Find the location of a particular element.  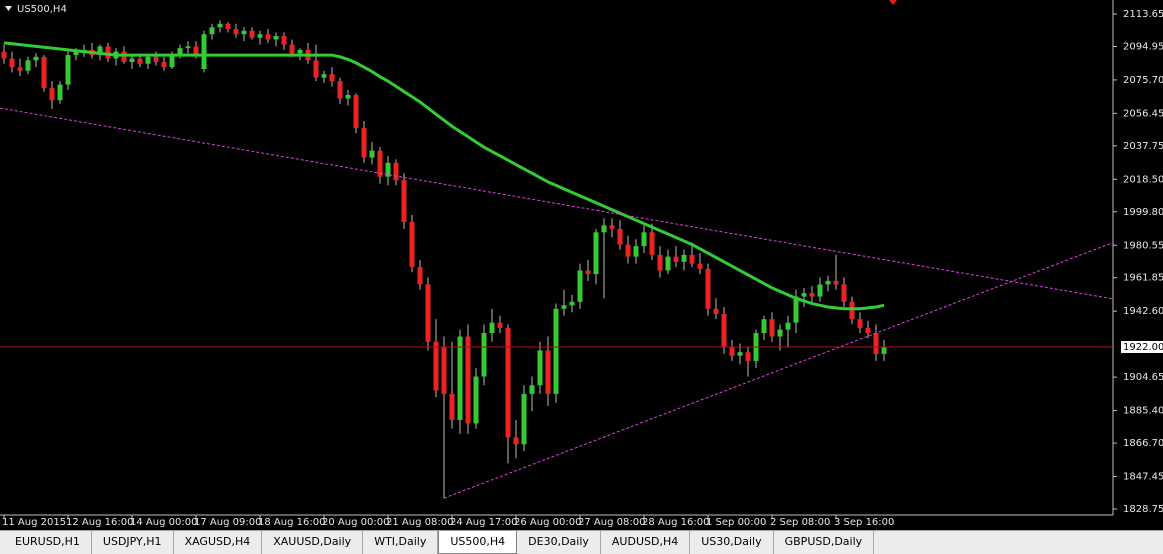

x-tick-label: 27 Aug 08:00 is located at coordinates (611, 522).